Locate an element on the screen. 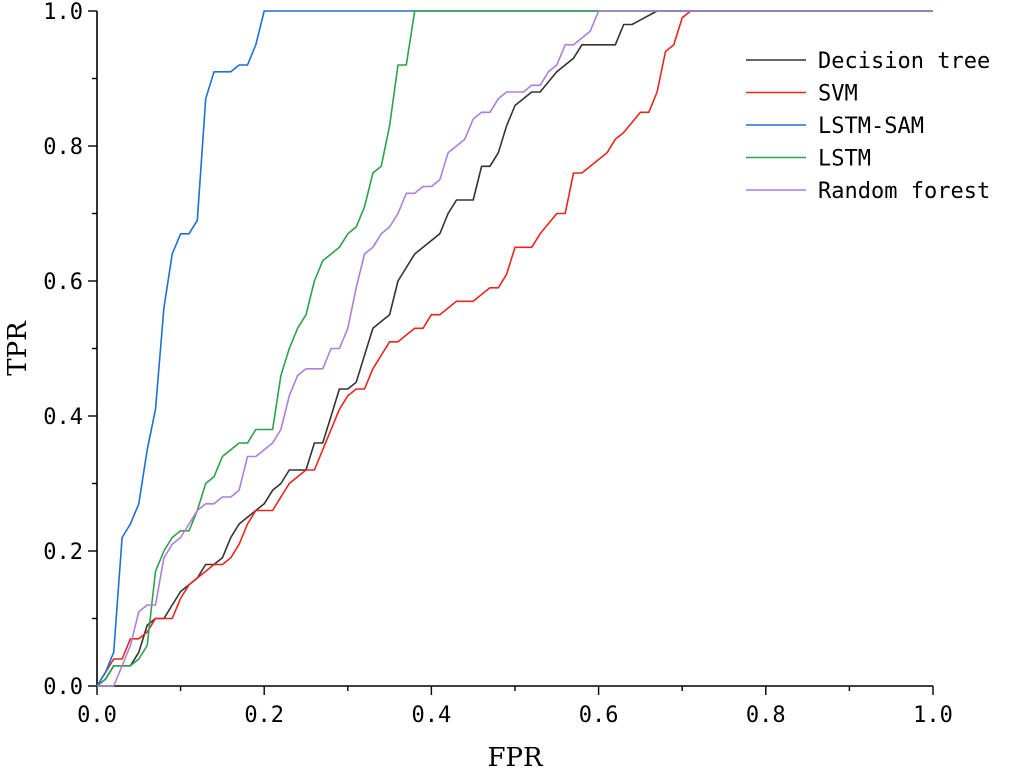  y-tick-label: 0.0 is located at coordinates (63, 687).